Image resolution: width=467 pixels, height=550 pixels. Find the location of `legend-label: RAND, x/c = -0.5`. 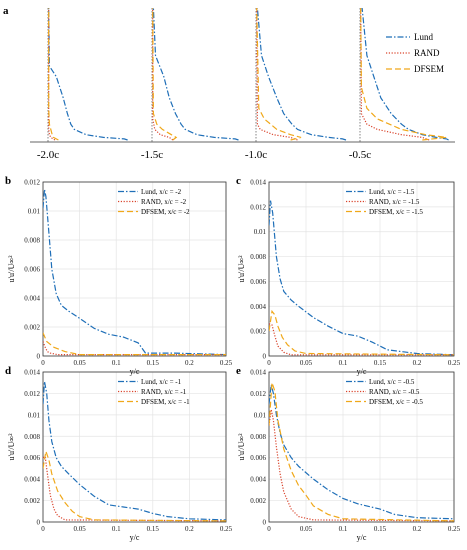

legend-label: RAND, x/c = -0.5 is located at coordinates (394, 392).